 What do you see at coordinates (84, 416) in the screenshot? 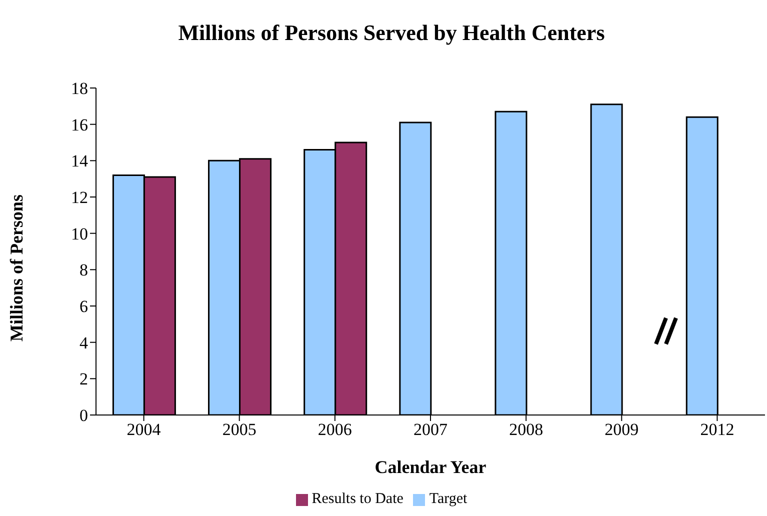
I see `y-tick-label: 0` at bounding box center [84, 416].